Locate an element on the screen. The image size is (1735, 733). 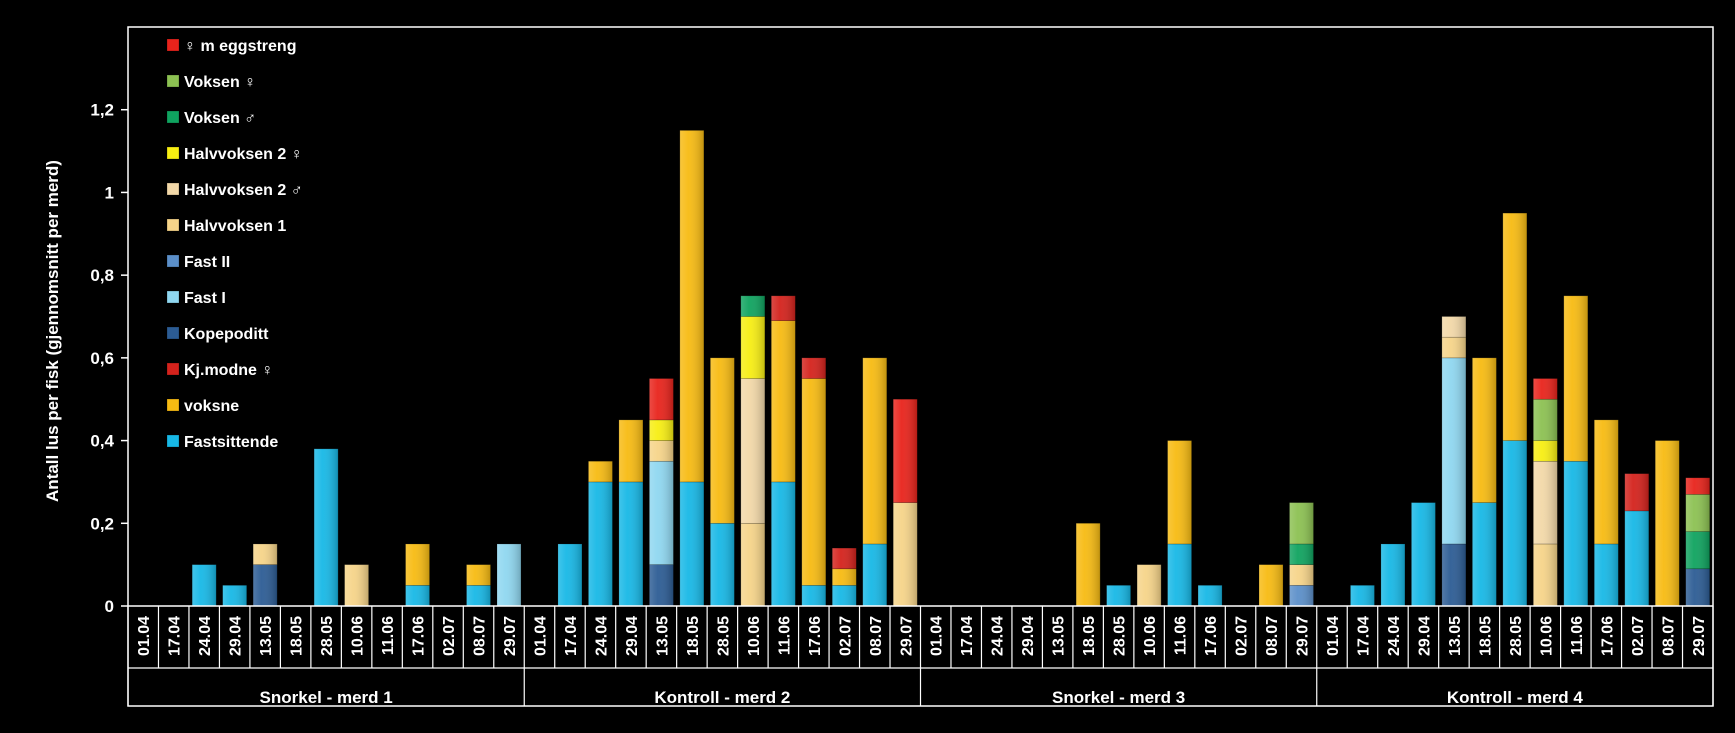
legend-item: Kopepoditt is located at coordinates (217, 334).